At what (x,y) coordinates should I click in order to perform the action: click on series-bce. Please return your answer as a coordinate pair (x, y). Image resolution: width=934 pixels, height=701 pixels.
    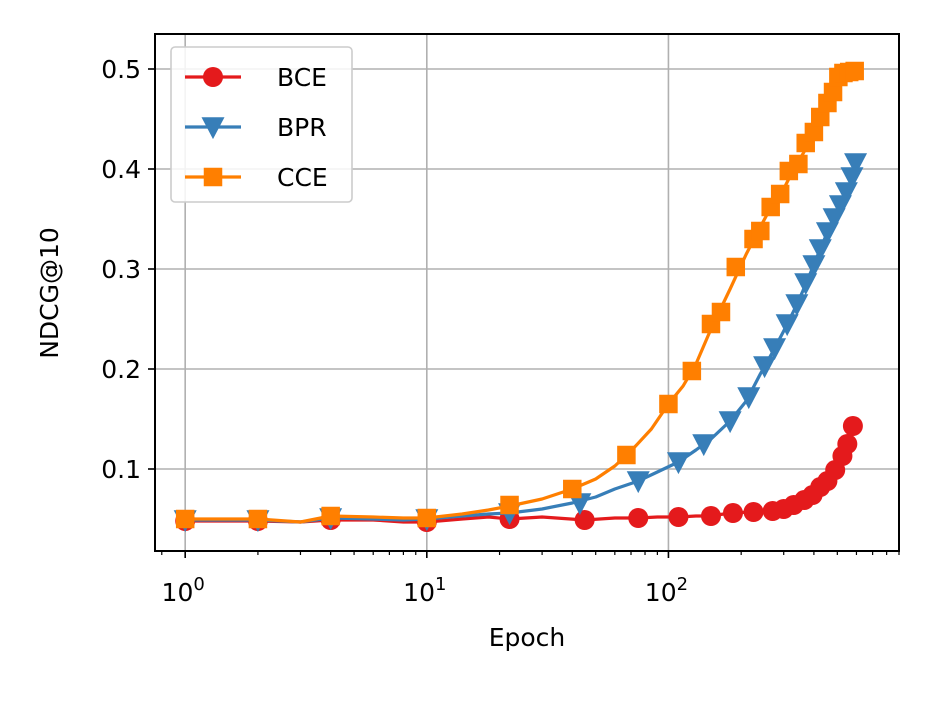
    Looking at the image, I should click on (519, 474).